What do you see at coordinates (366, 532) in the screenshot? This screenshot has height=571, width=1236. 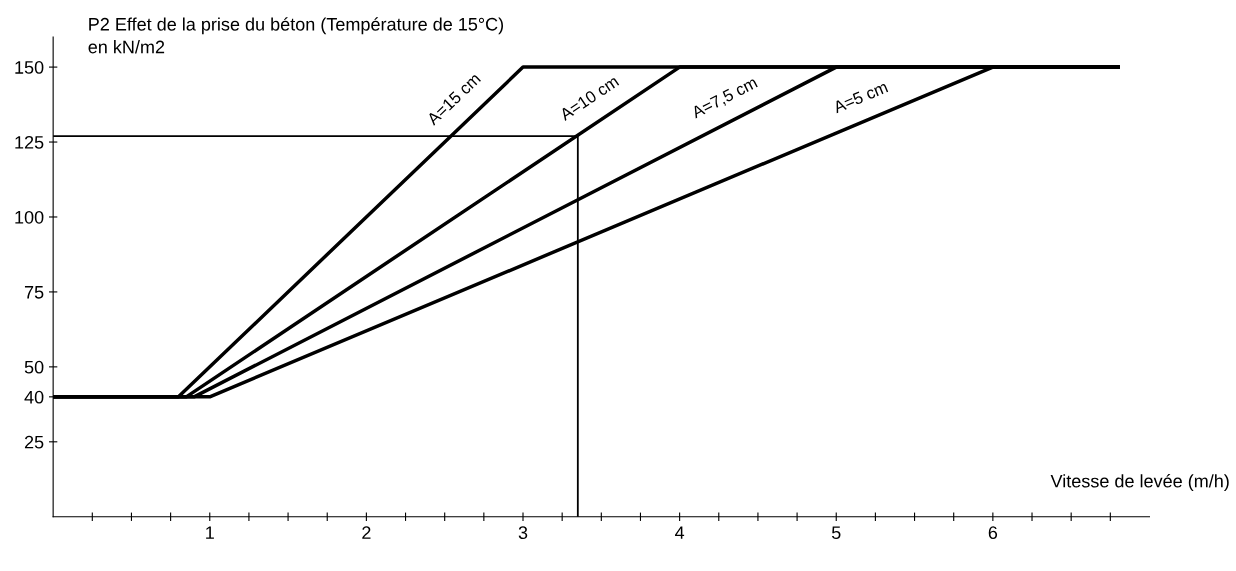 I see `x-tick-label: 2` at bounding box center [366, 532].